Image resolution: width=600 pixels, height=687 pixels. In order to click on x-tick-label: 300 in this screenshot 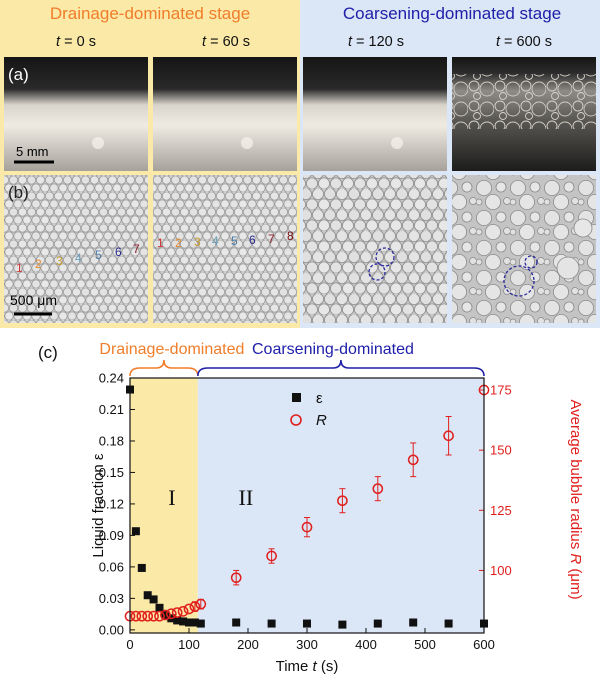, I will do `click(307, 644)`.